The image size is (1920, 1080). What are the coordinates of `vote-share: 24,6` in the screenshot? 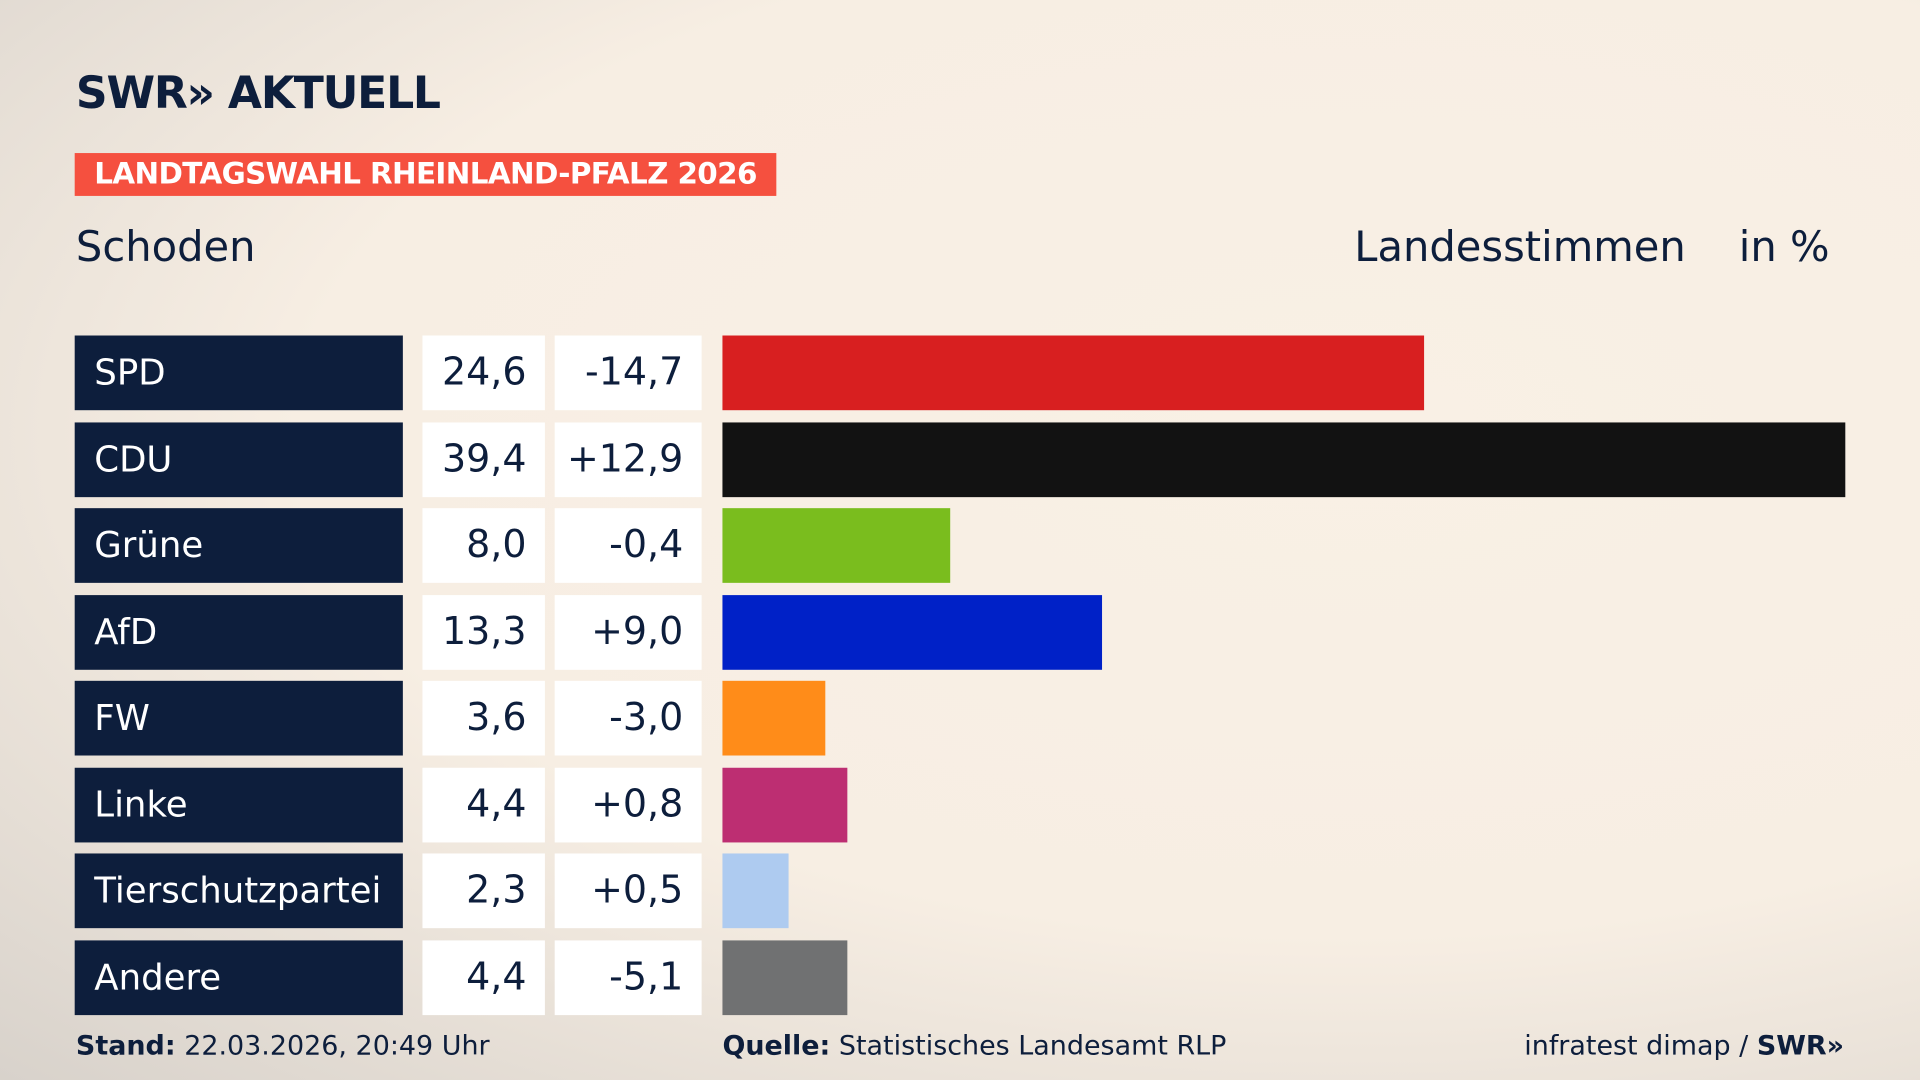 It's located at (483, 373).